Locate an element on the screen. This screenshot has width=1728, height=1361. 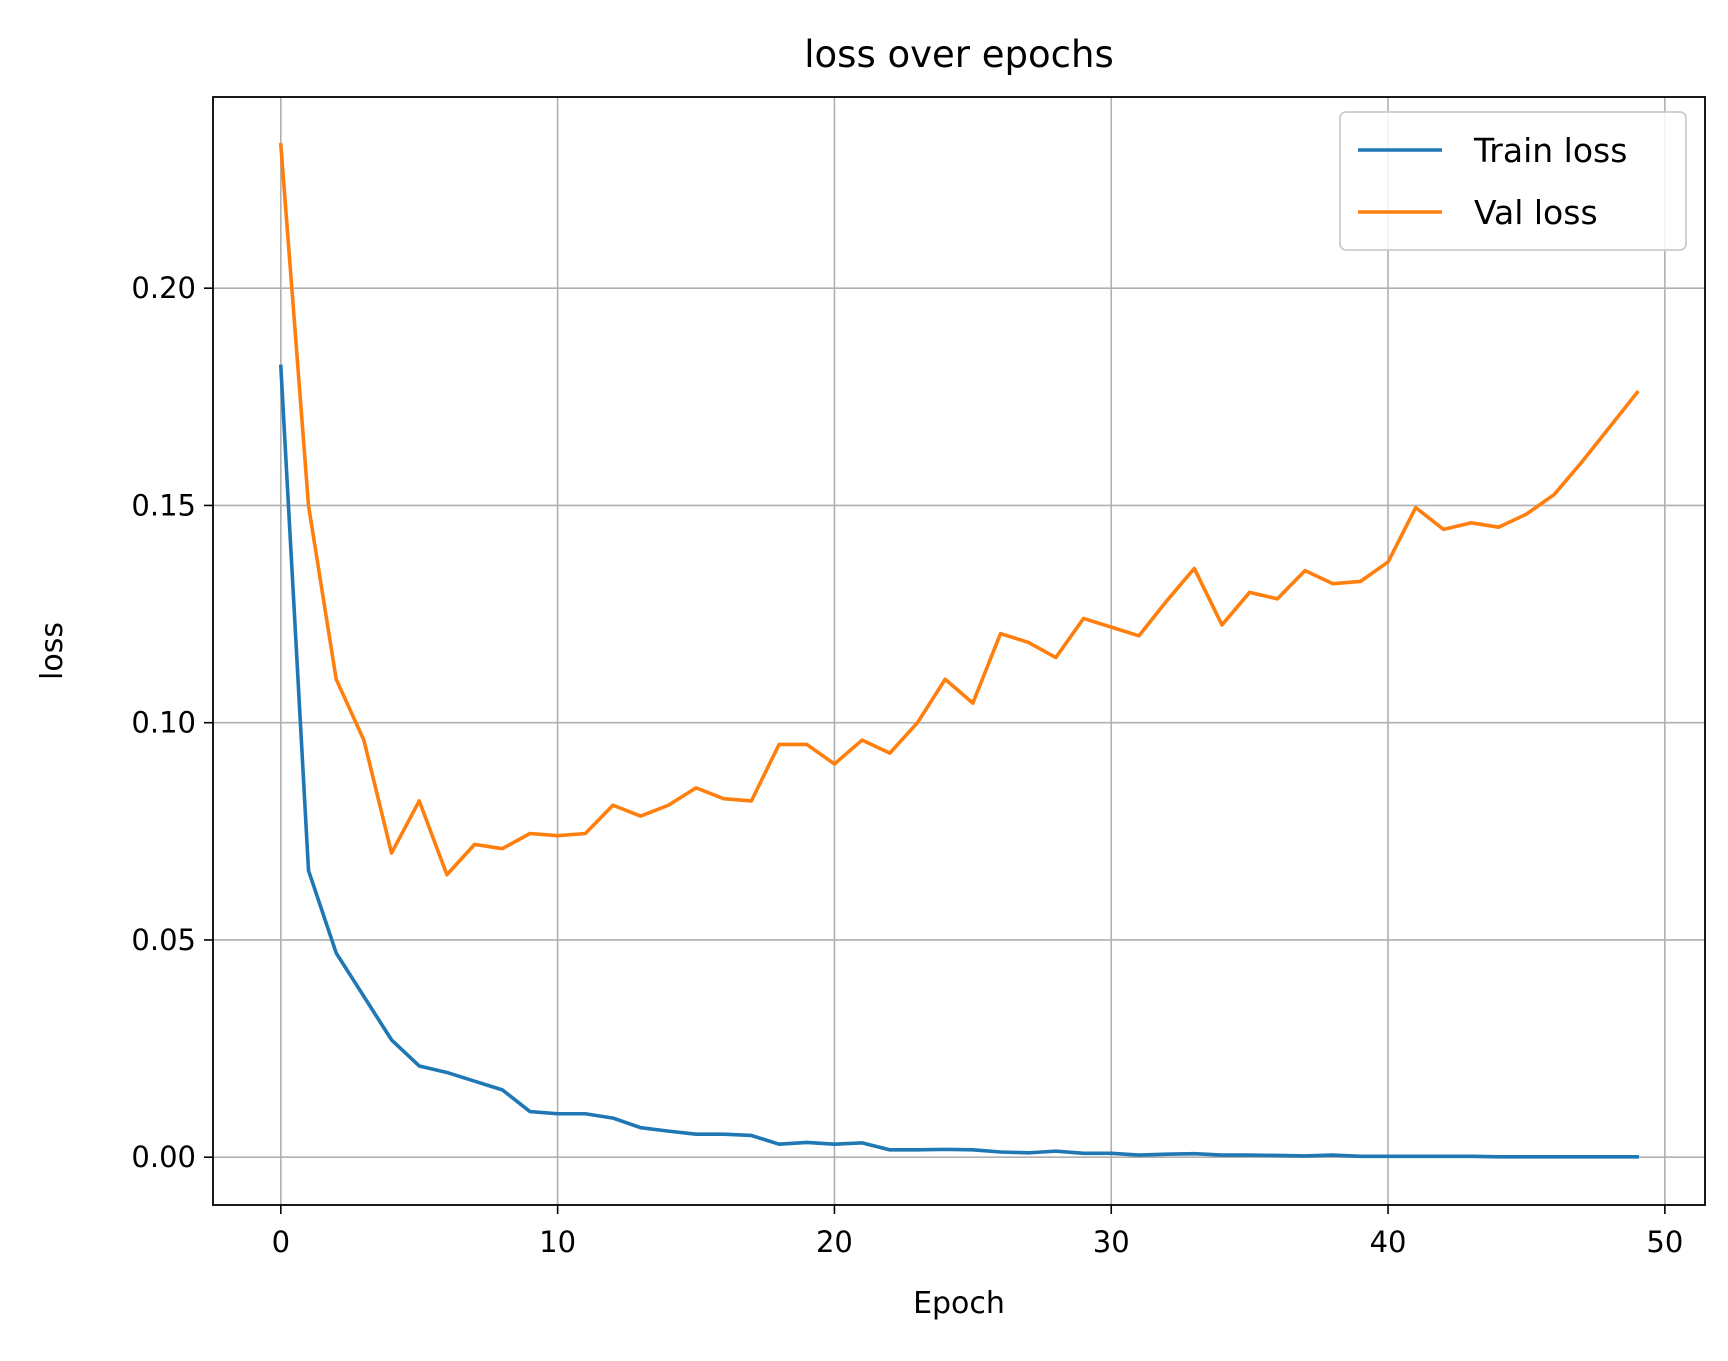
legend-box is located at coordinates (1513, 181).